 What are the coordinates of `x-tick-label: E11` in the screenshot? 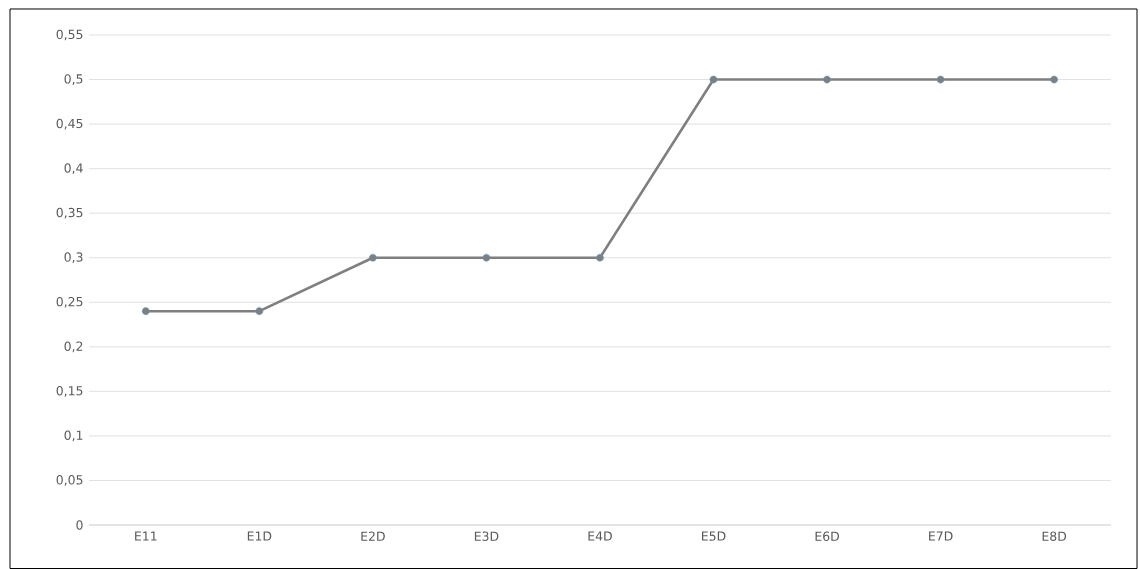 It's located at (146, 536).